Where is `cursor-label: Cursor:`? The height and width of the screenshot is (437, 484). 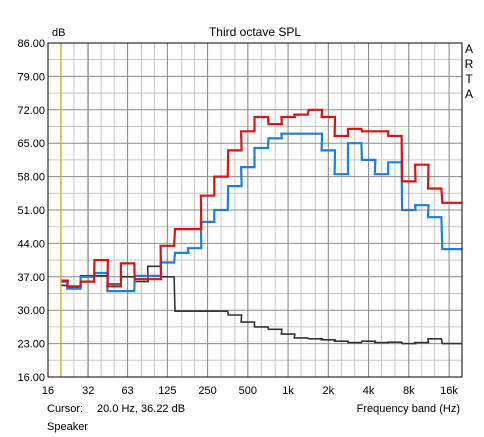
cursor-label: Cursor: is located at coordinates (65, 409).